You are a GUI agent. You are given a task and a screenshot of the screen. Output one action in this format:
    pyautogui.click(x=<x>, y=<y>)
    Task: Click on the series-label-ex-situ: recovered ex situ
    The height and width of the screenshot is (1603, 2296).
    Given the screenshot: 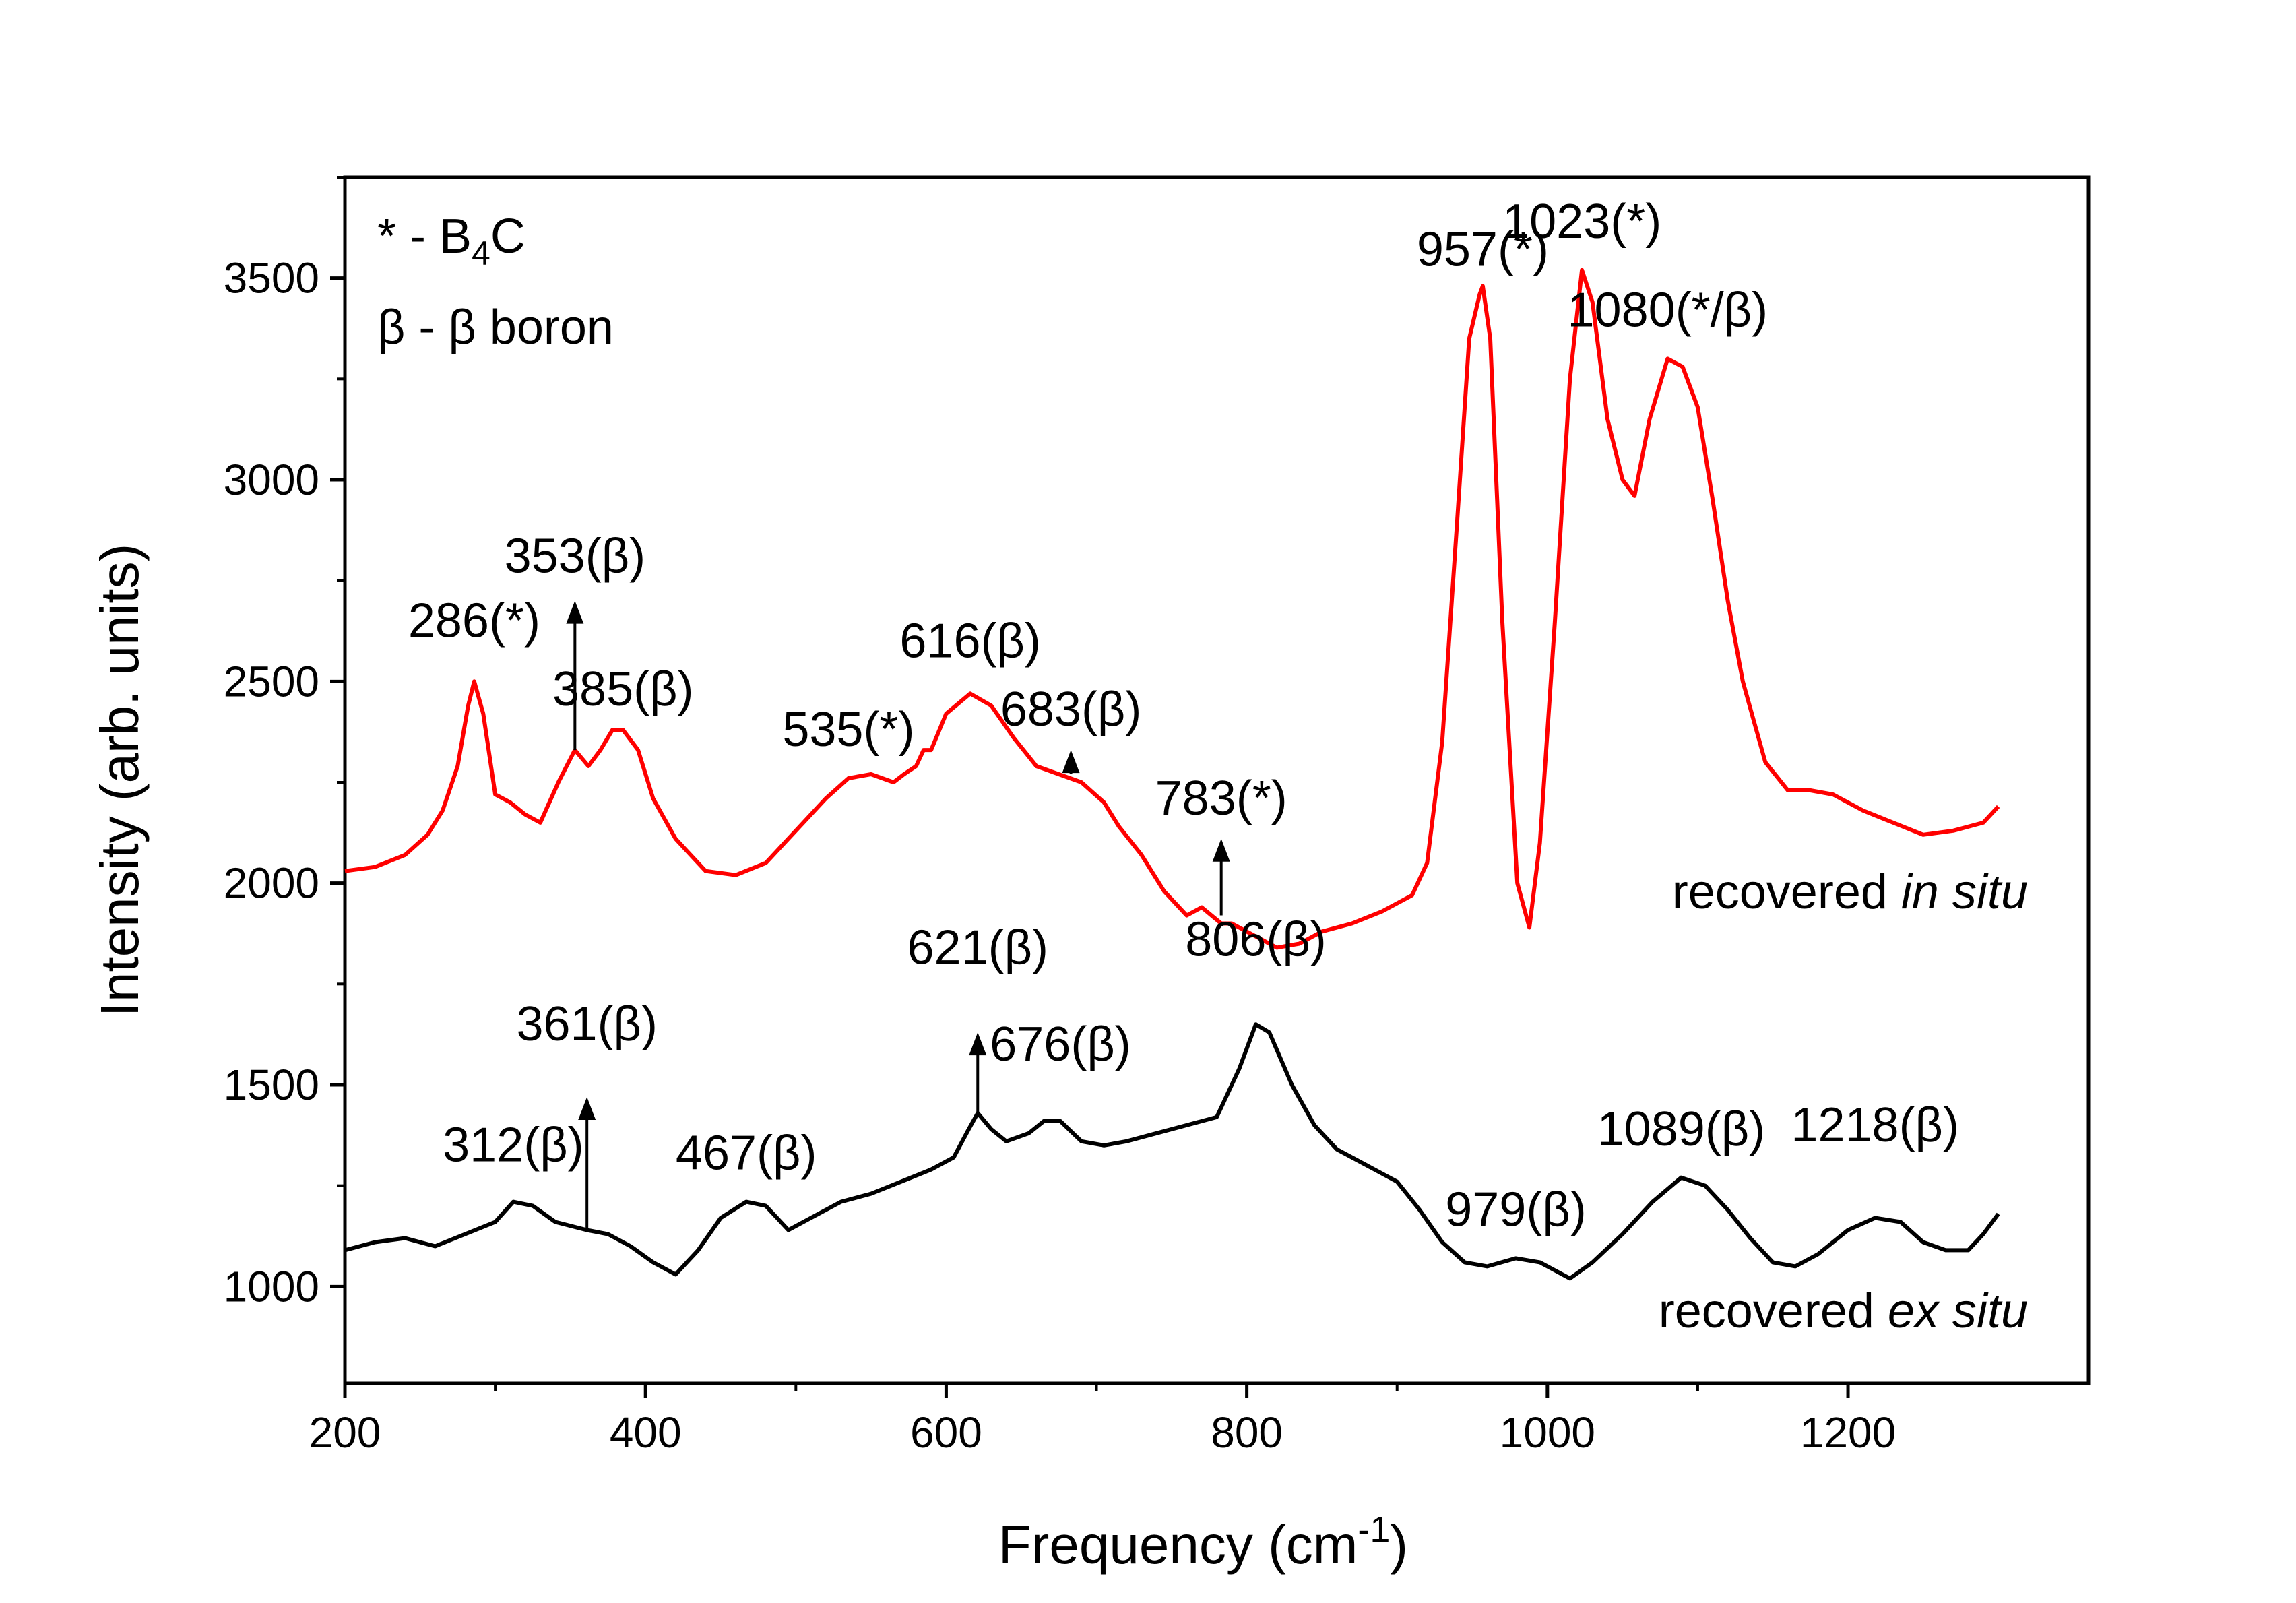 What is the action you would take?
    pyautogui.click(x=1843, y=1311)
    